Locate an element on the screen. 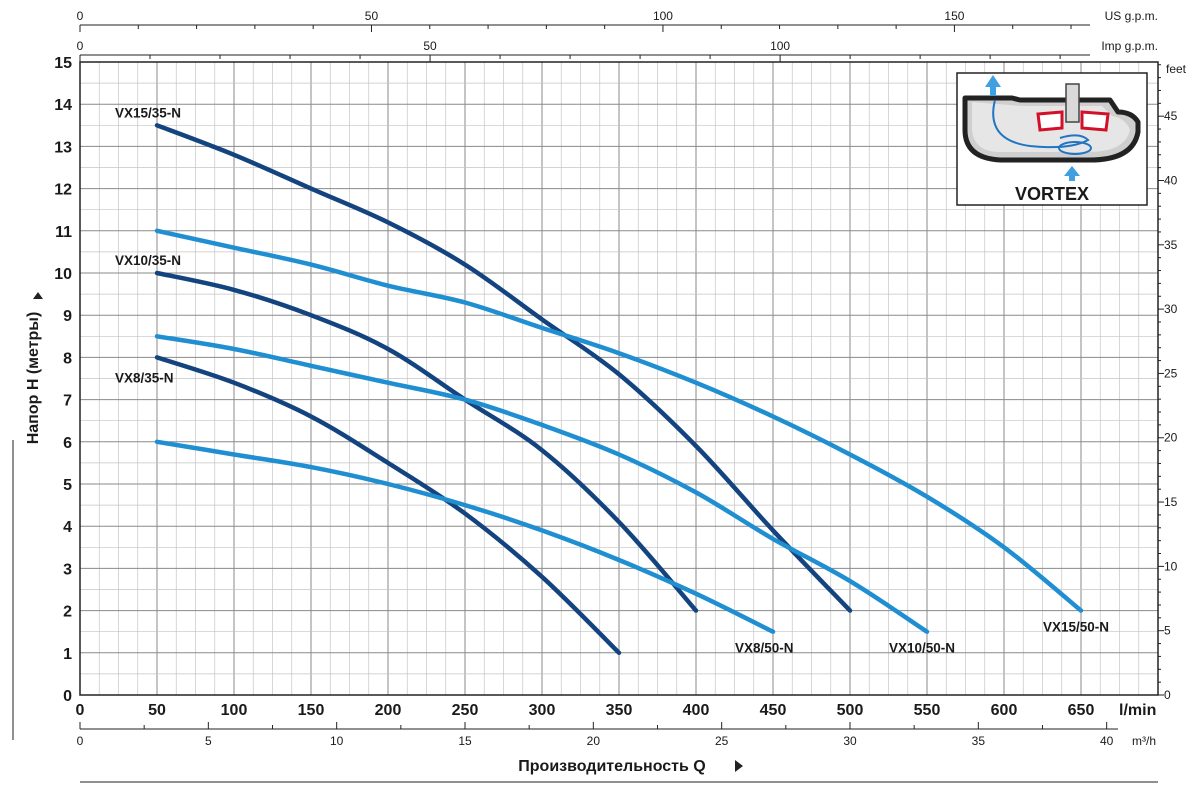 The image size is (1200, 793). y-tick-label: 12 is located at coordinates (63, 190).